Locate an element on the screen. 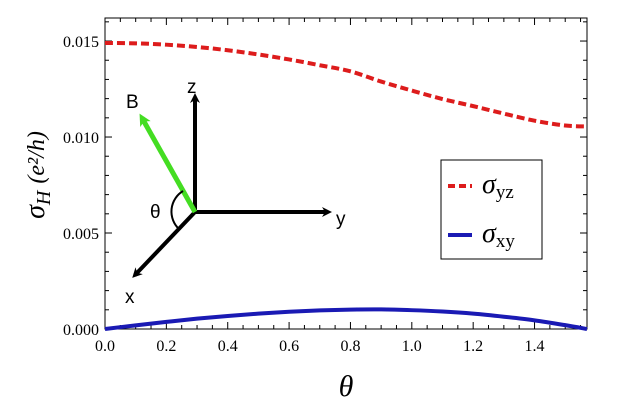 Image resolution: width=620 pixels, height=410 pixels. y-tick-label: 0.005 is located at coordinates (81, 234).